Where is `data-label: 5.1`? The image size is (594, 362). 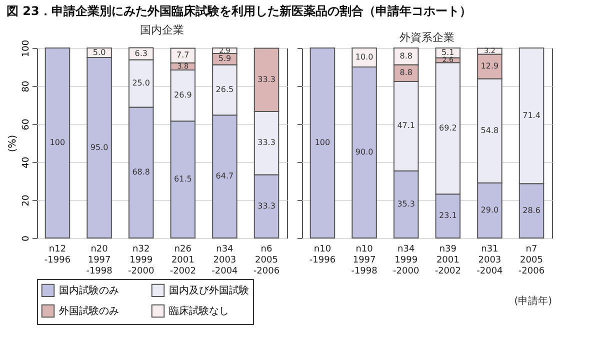
data-label: 5.1 is located at coordinates (448, 52).